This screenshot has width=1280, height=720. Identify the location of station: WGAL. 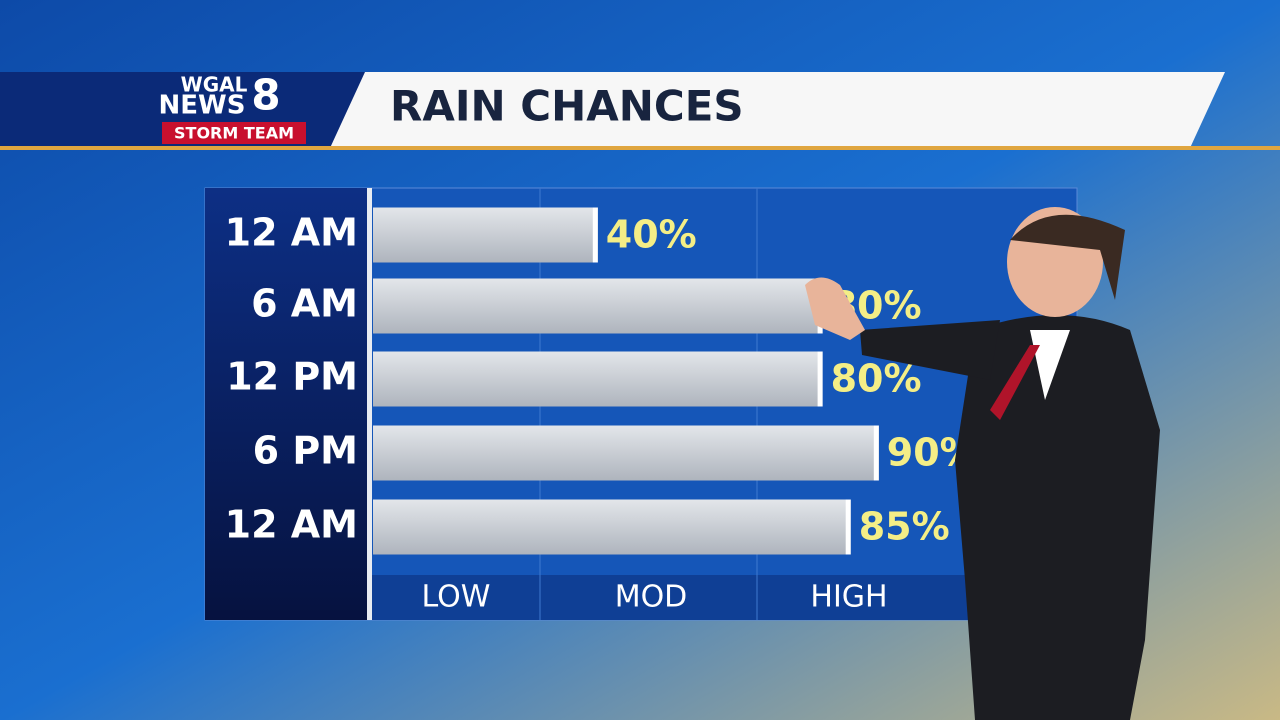
(214, 85).